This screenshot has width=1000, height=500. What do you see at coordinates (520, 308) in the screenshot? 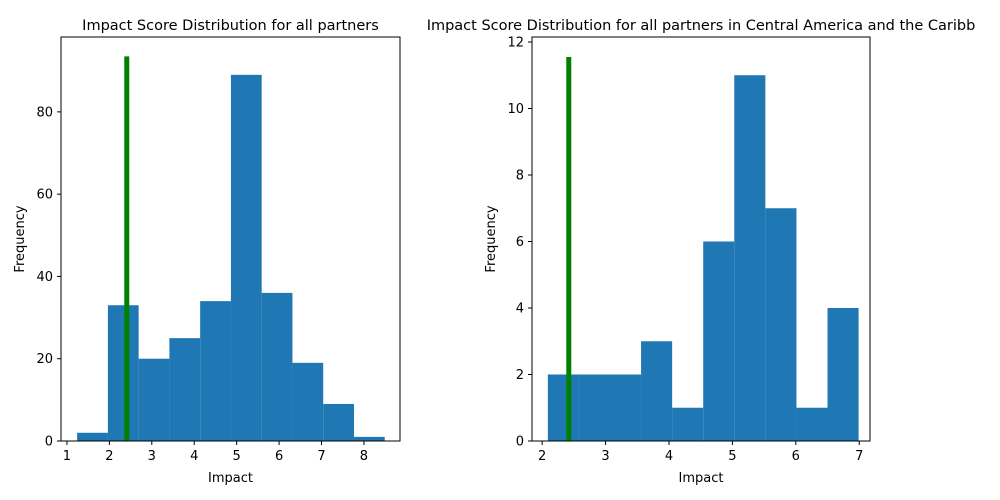
I see `y-tick-label: 4` at bounding box center [520, 308].